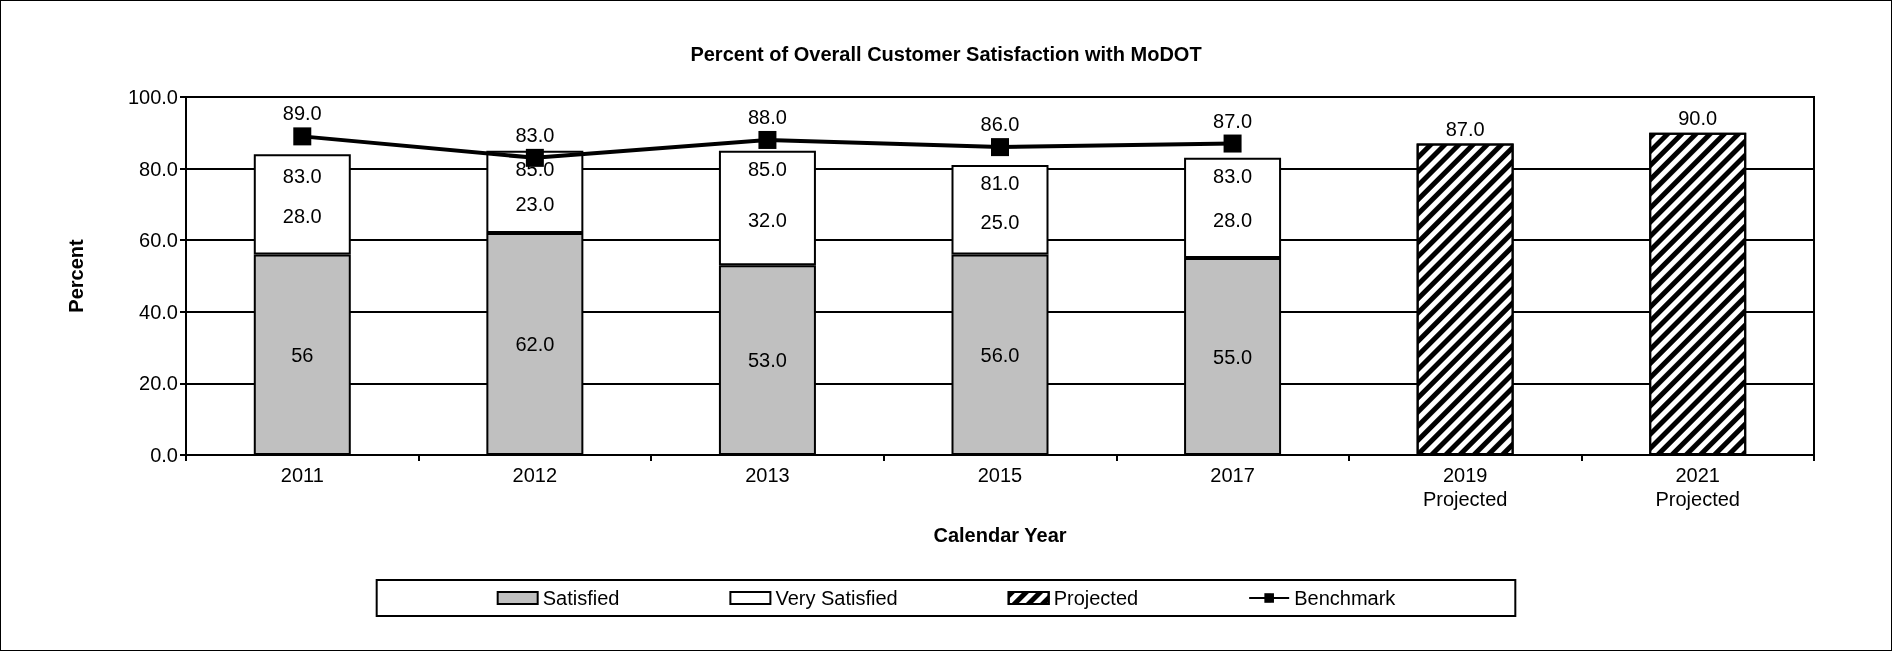  Describe the element at coordinates (1345, 598) in the screenshot. I see `legend-label: Benchmark` at that location.